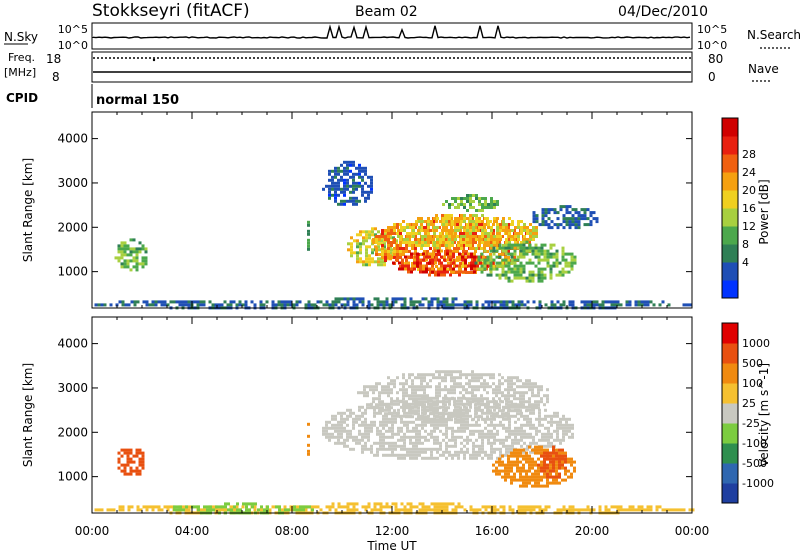  Describe the element at coordinates (752, 363) in the screenshot. I see `colorbar-tick-label: 500` at that location.